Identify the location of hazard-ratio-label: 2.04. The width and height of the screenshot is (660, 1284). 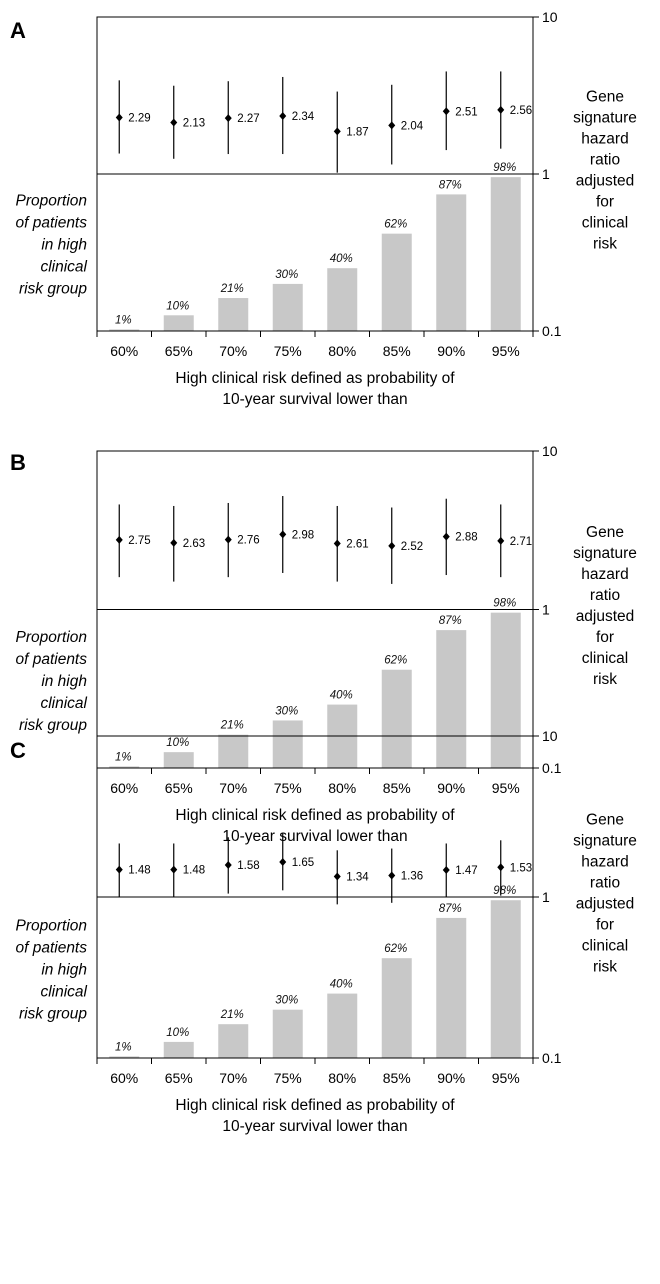
(412, 126).